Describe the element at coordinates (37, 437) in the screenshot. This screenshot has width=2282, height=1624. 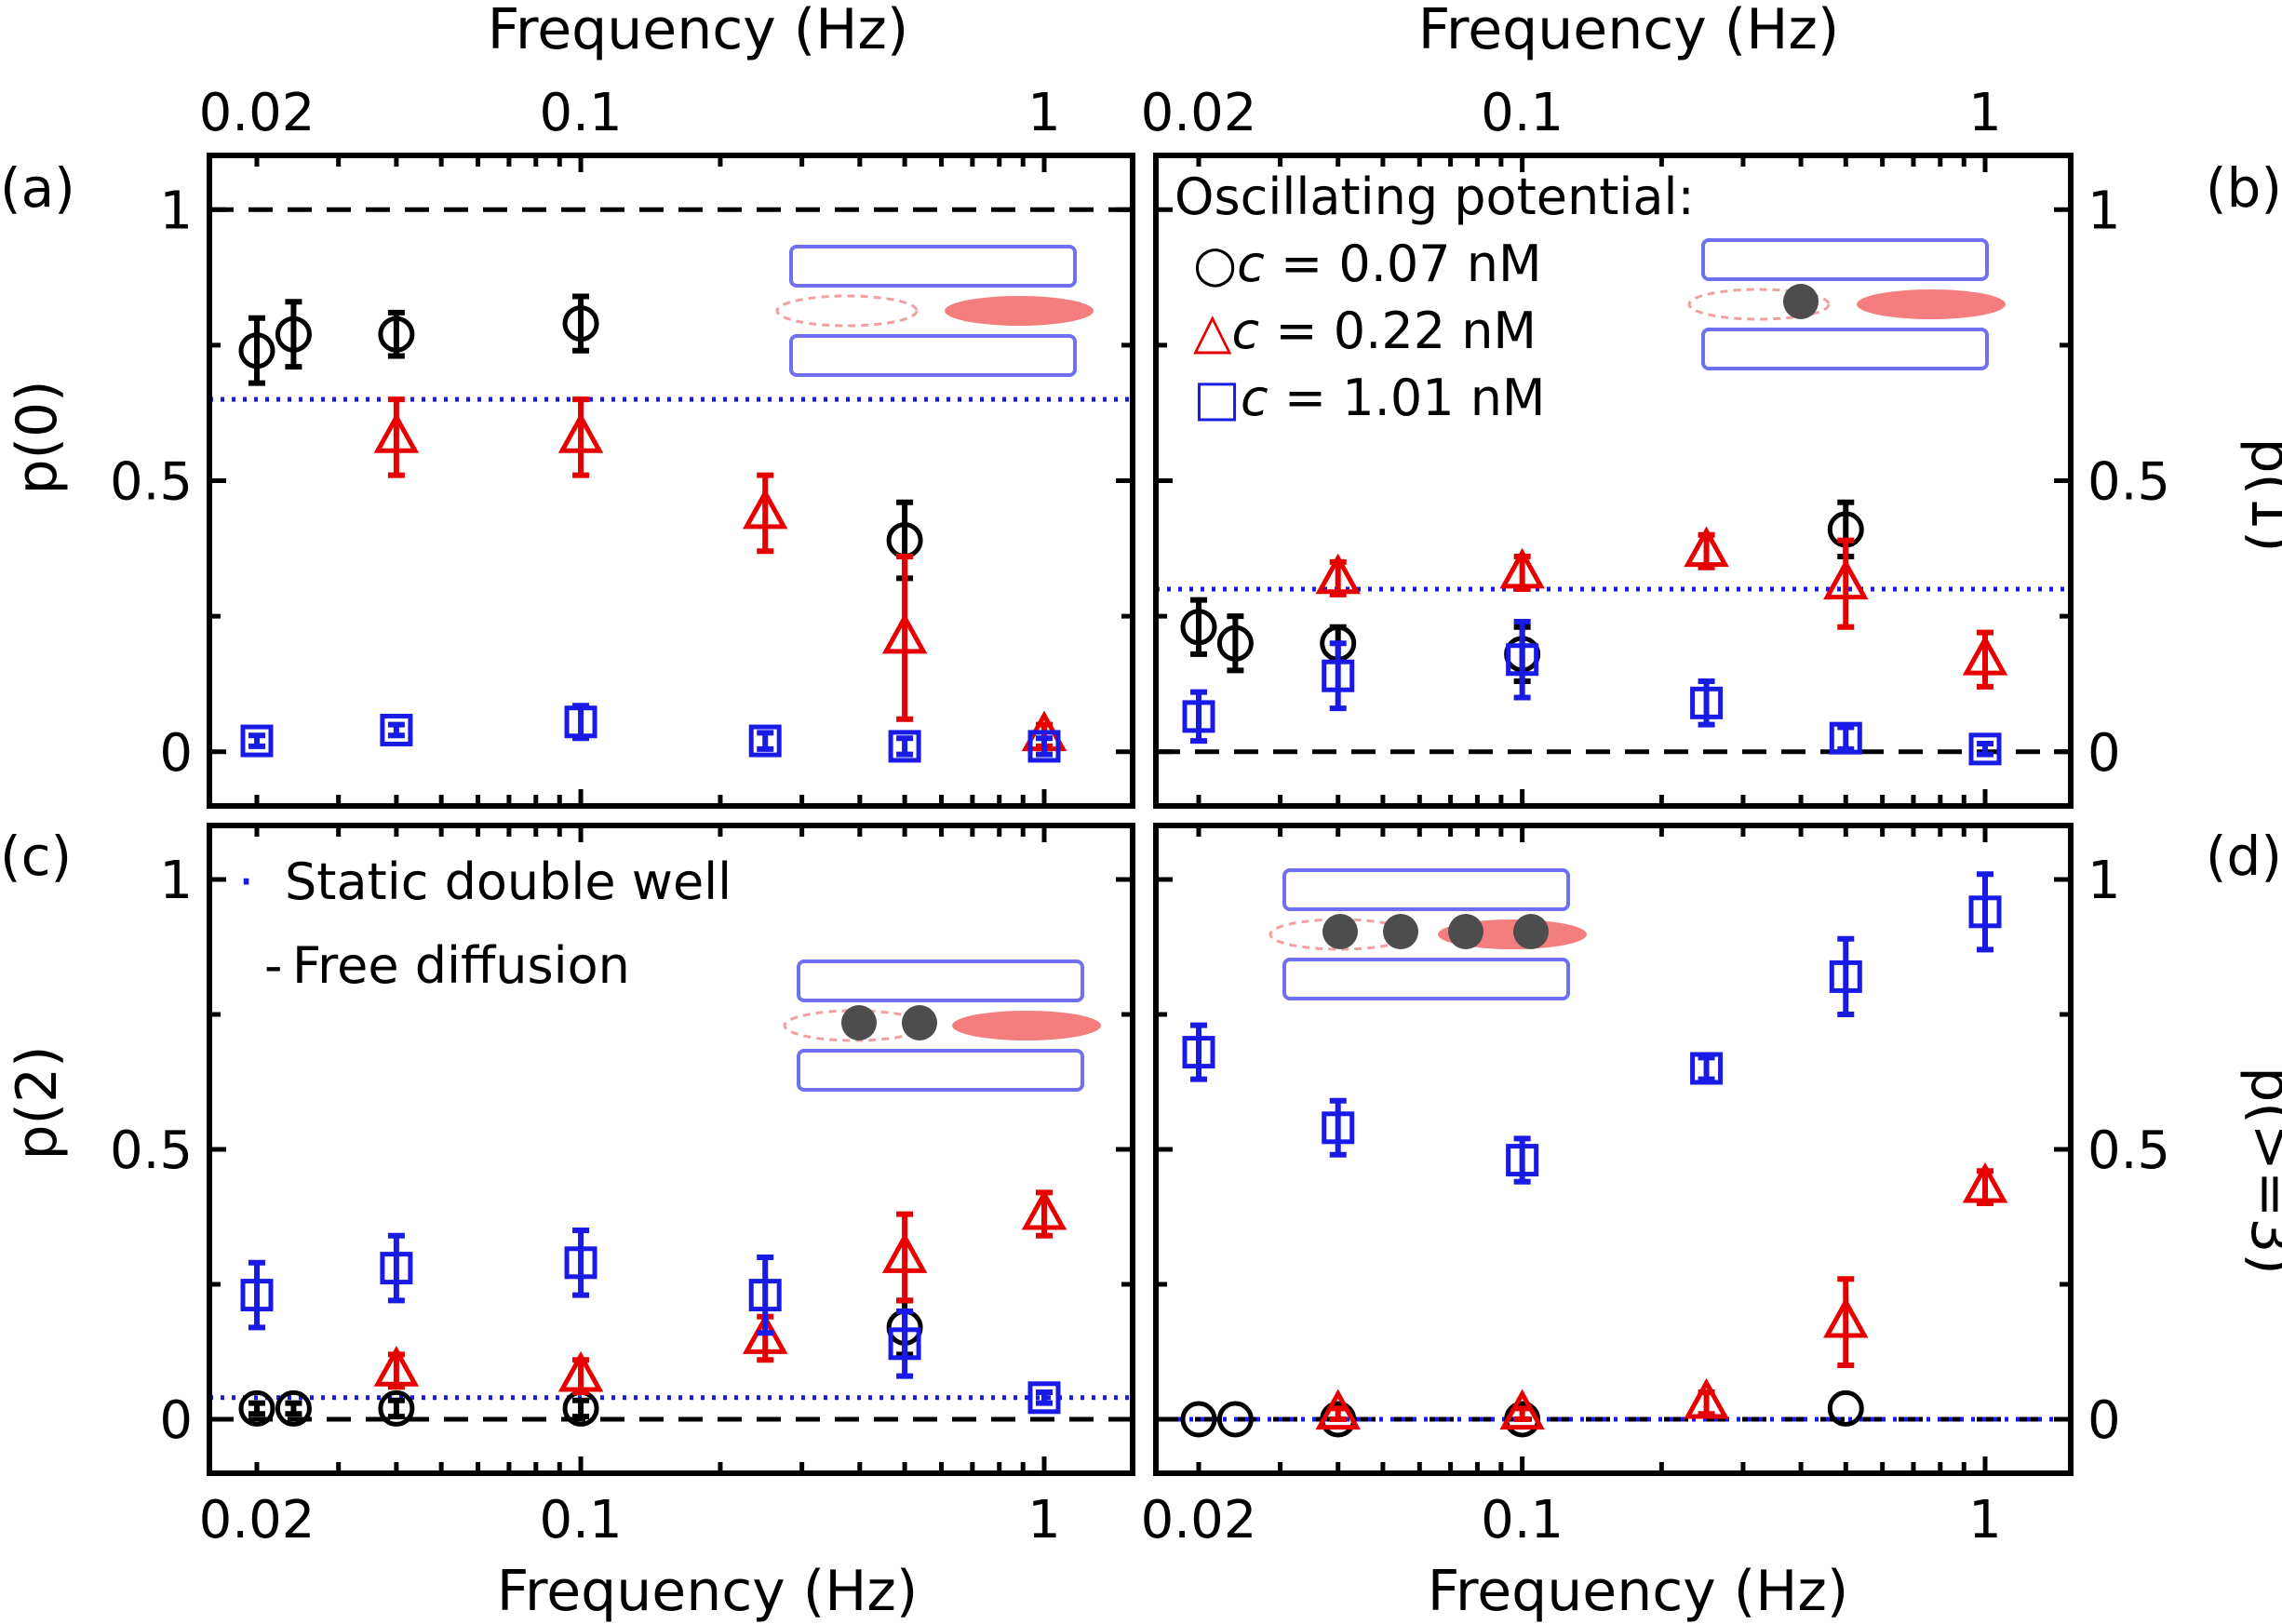
I see `y-axis-label: p(0)` at that location.